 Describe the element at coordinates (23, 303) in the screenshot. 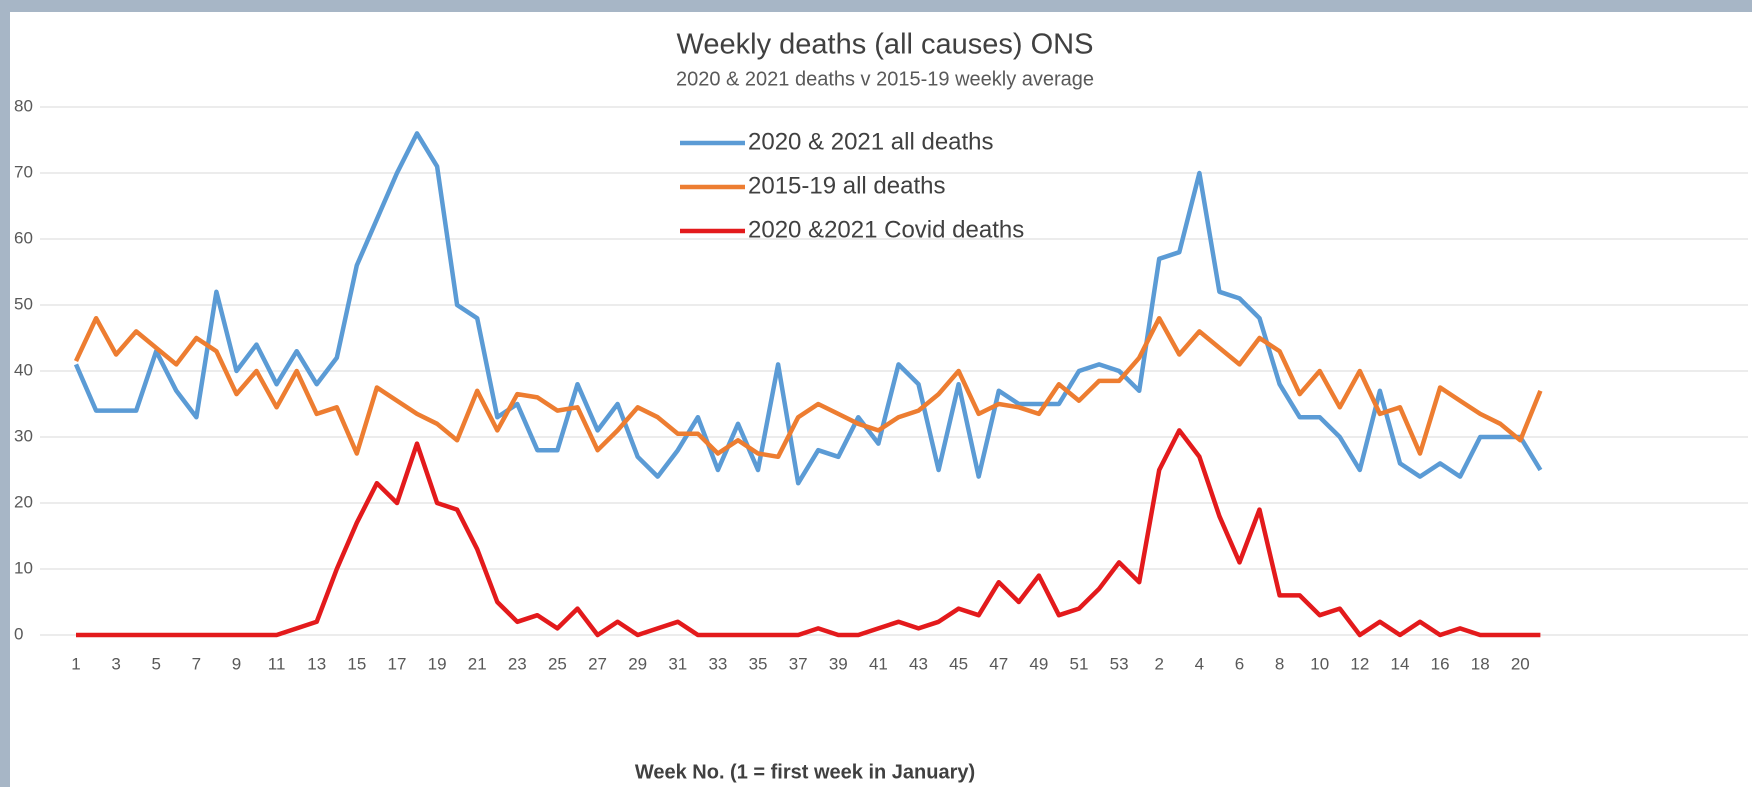

I see `y-tick-label: 50` at that location.